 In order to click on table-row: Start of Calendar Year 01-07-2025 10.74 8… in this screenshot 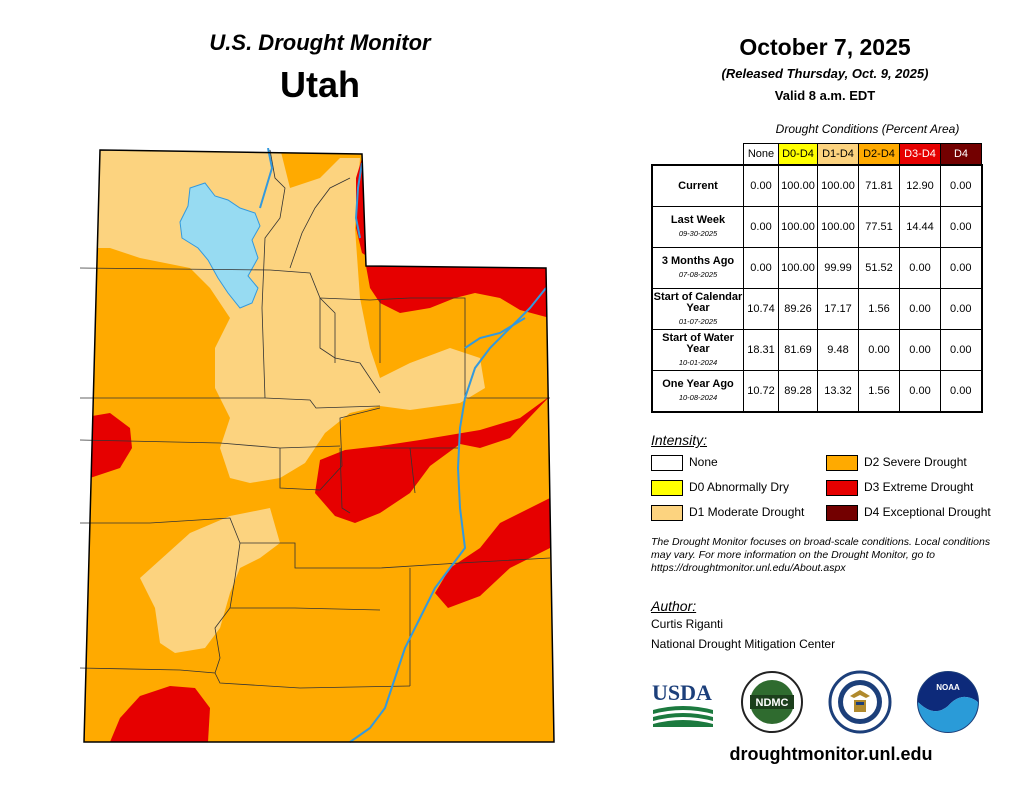, I will do `click(817, 309)`.